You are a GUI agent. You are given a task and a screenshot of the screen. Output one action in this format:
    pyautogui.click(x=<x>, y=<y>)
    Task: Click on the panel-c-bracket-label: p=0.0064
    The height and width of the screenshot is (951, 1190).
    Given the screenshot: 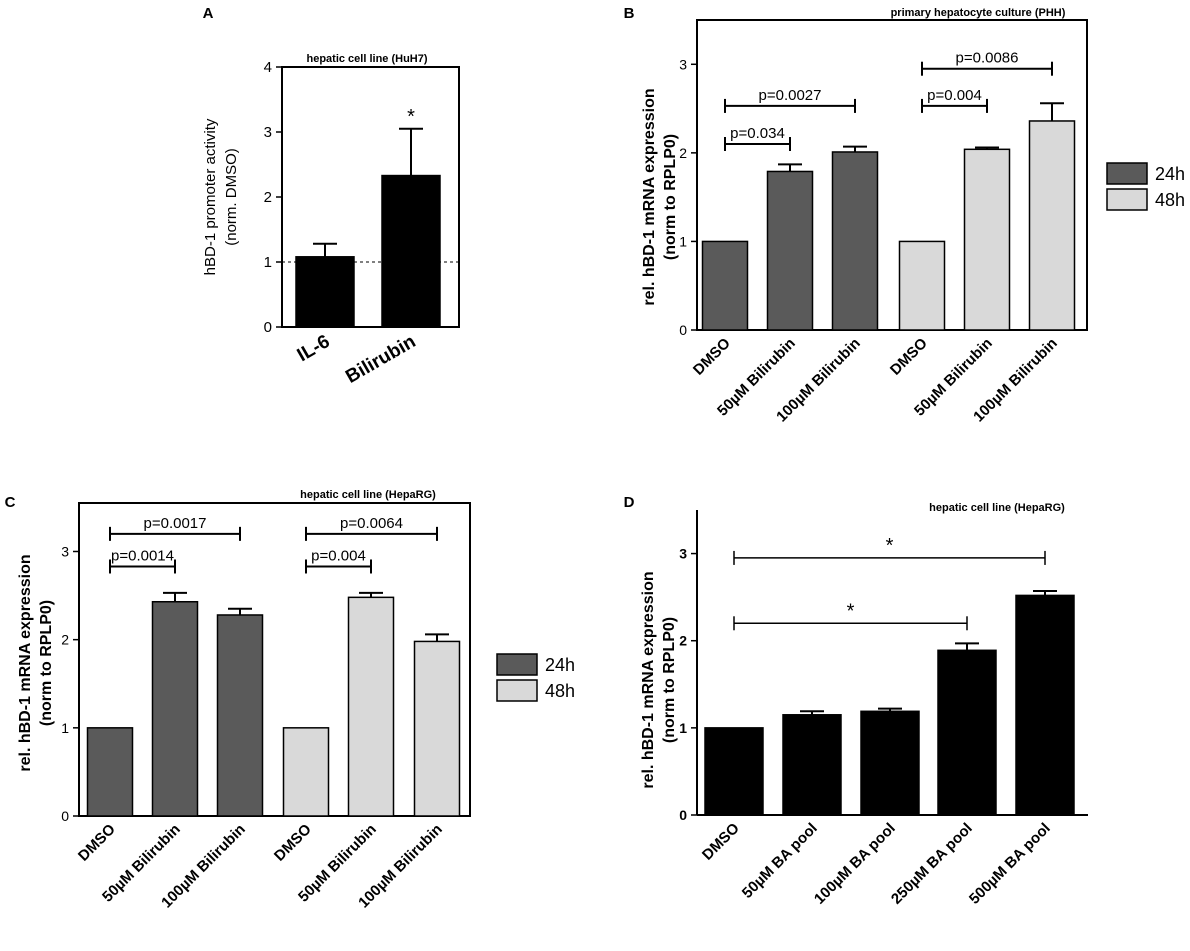 What is the action you would take?
    pyautogui.click(x=371, y=523)
    